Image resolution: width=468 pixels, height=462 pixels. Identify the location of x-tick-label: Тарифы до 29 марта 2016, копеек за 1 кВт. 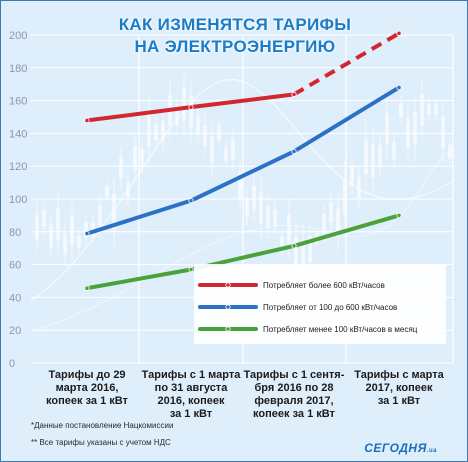
(87, 388).